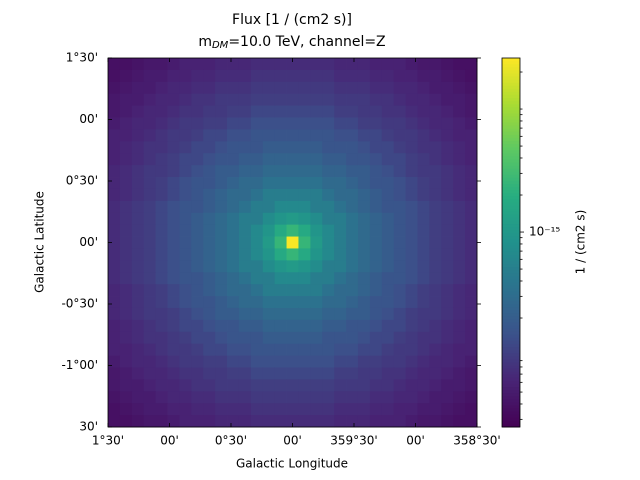 The image size is (640, 480). Describe the element at coordinates (82, 181) in the screenshot. I see `y-tick-label: 0°30'` at that location.